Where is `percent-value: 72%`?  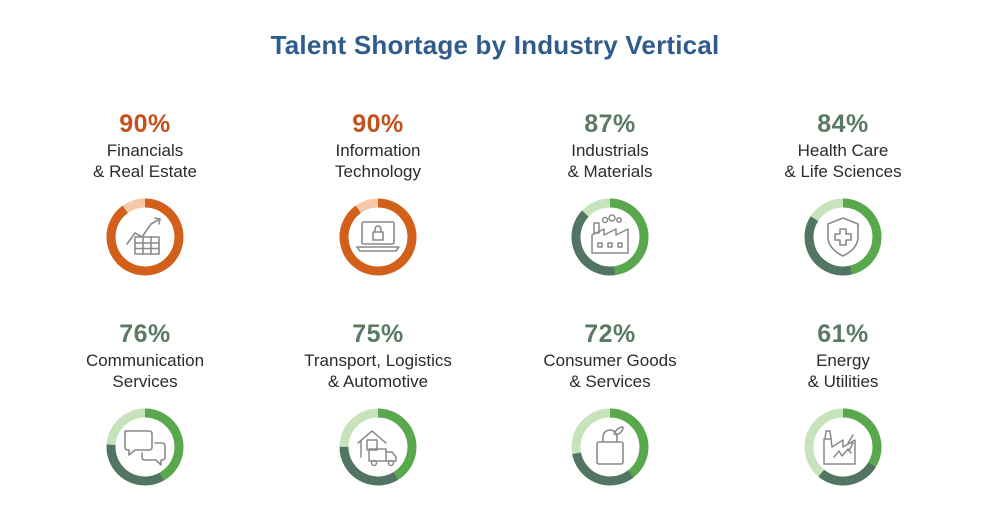
percent-value: 72% is located at coordinates (610, 334).